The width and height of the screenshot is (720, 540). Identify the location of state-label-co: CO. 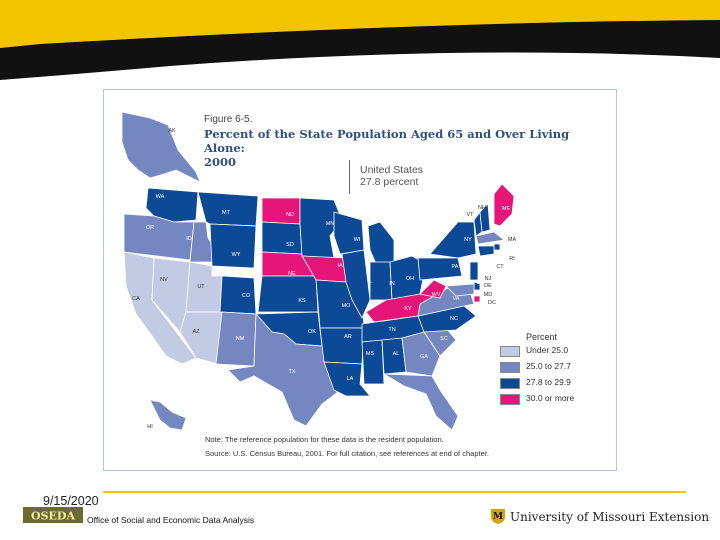
(246, 296).